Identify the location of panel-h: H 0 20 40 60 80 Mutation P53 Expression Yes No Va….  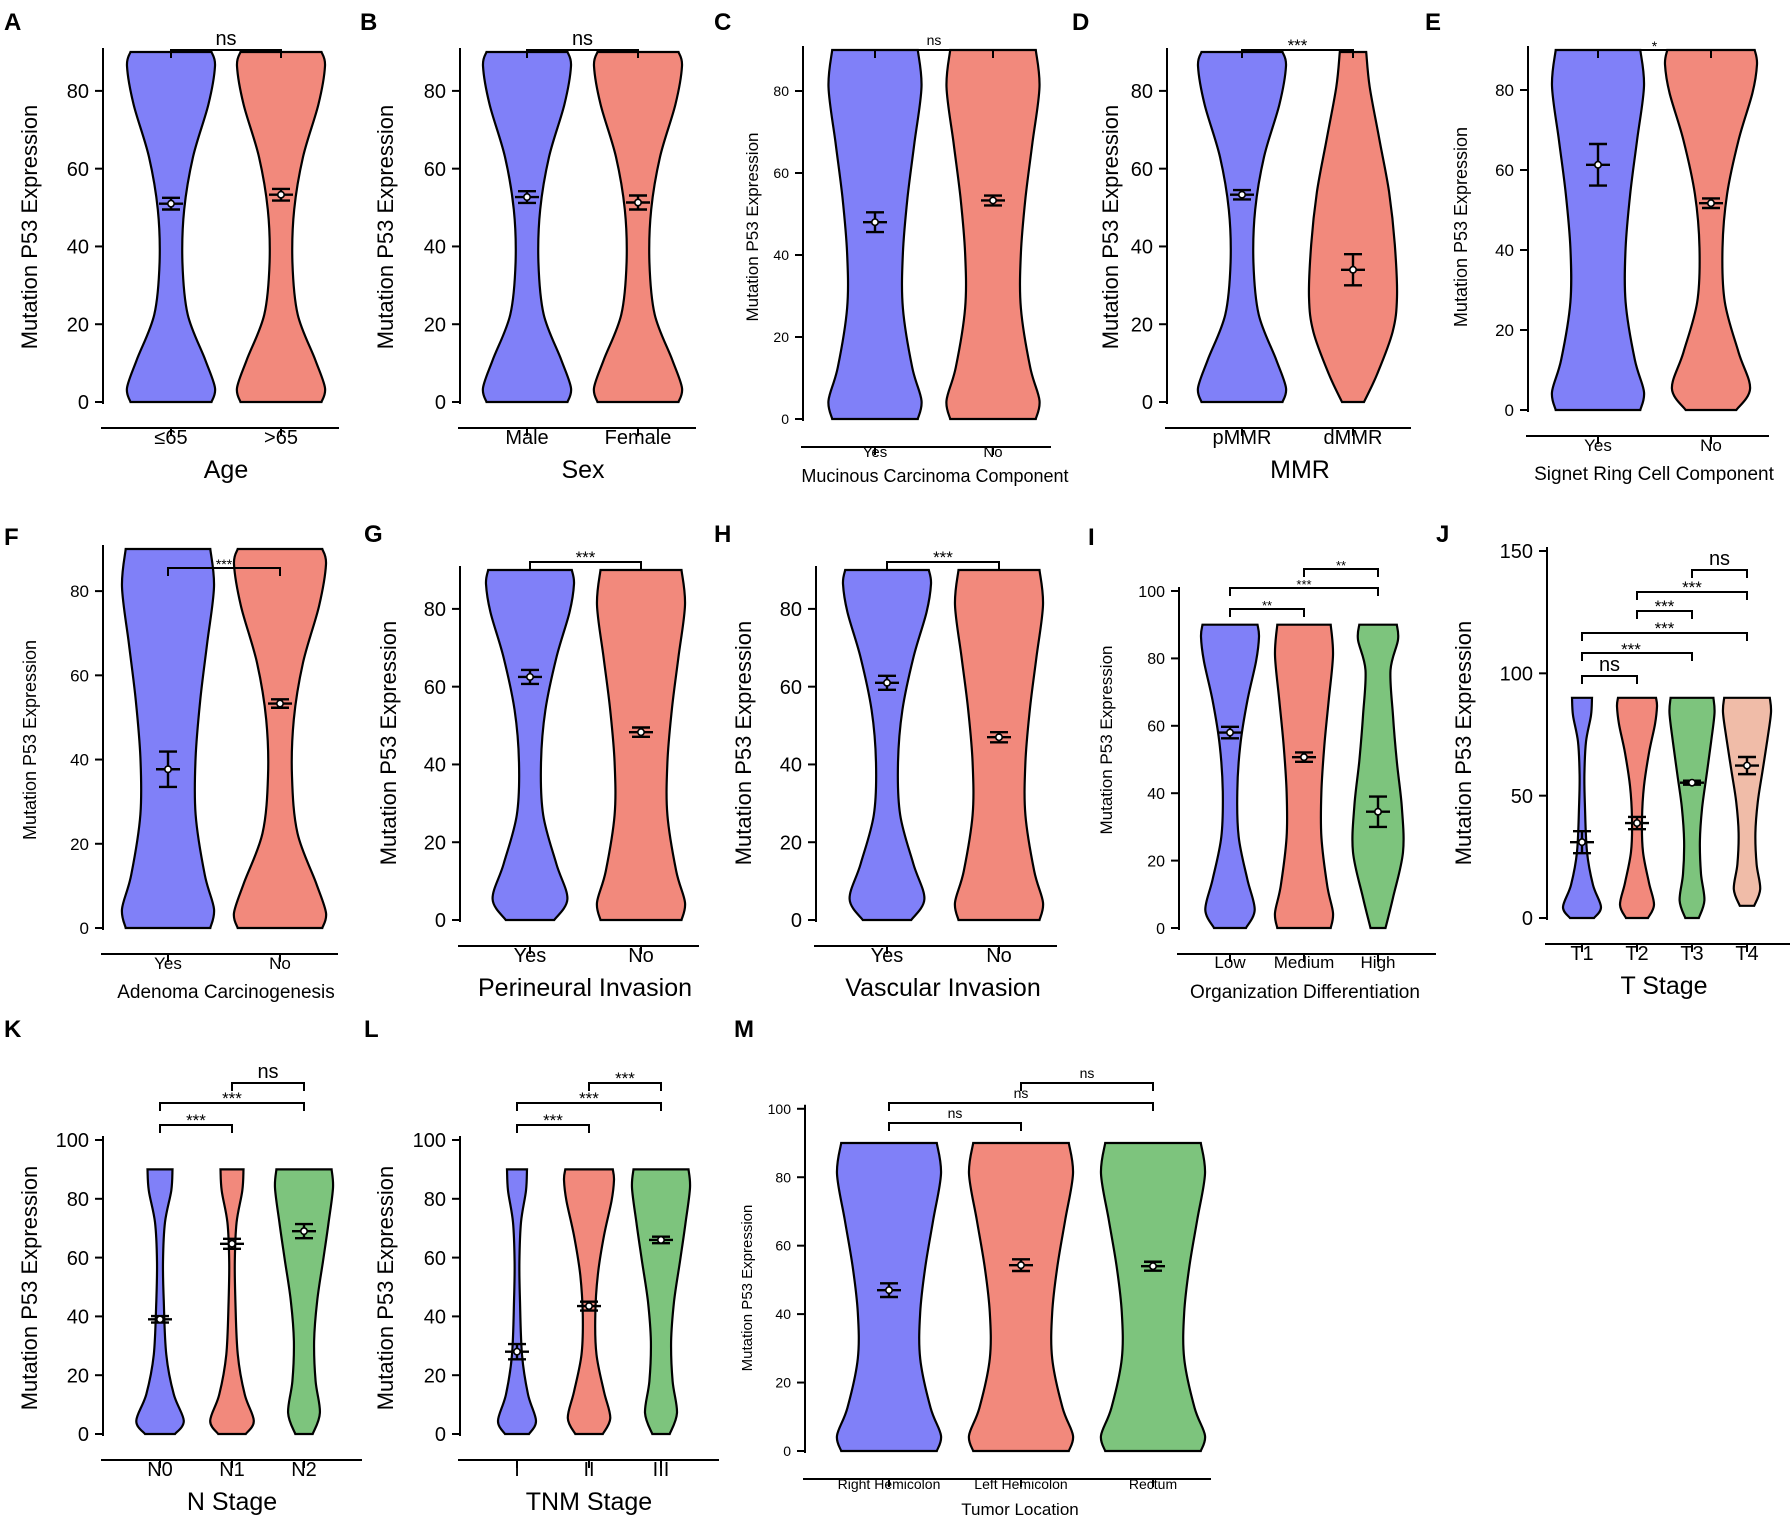
(885, 761).